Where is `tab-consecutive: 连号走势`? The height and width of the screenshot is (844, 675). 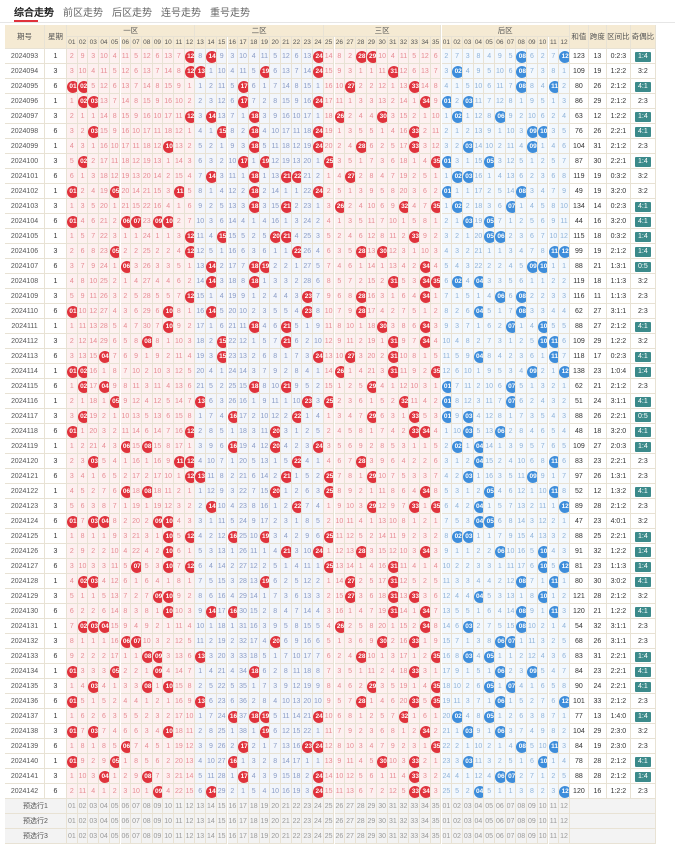 tab-consecutive: 连号走势 is located at coordinates (181, 13).